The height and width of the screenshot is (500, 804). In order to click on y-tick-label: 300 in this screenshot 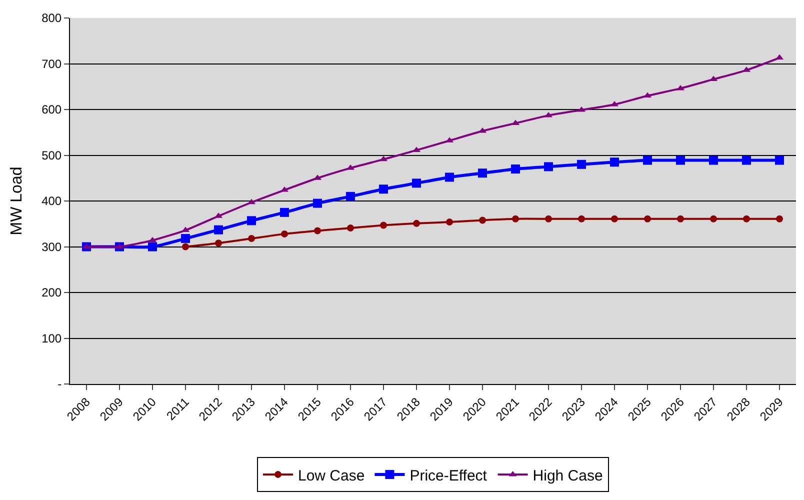, I will do `click(52, 247)`.